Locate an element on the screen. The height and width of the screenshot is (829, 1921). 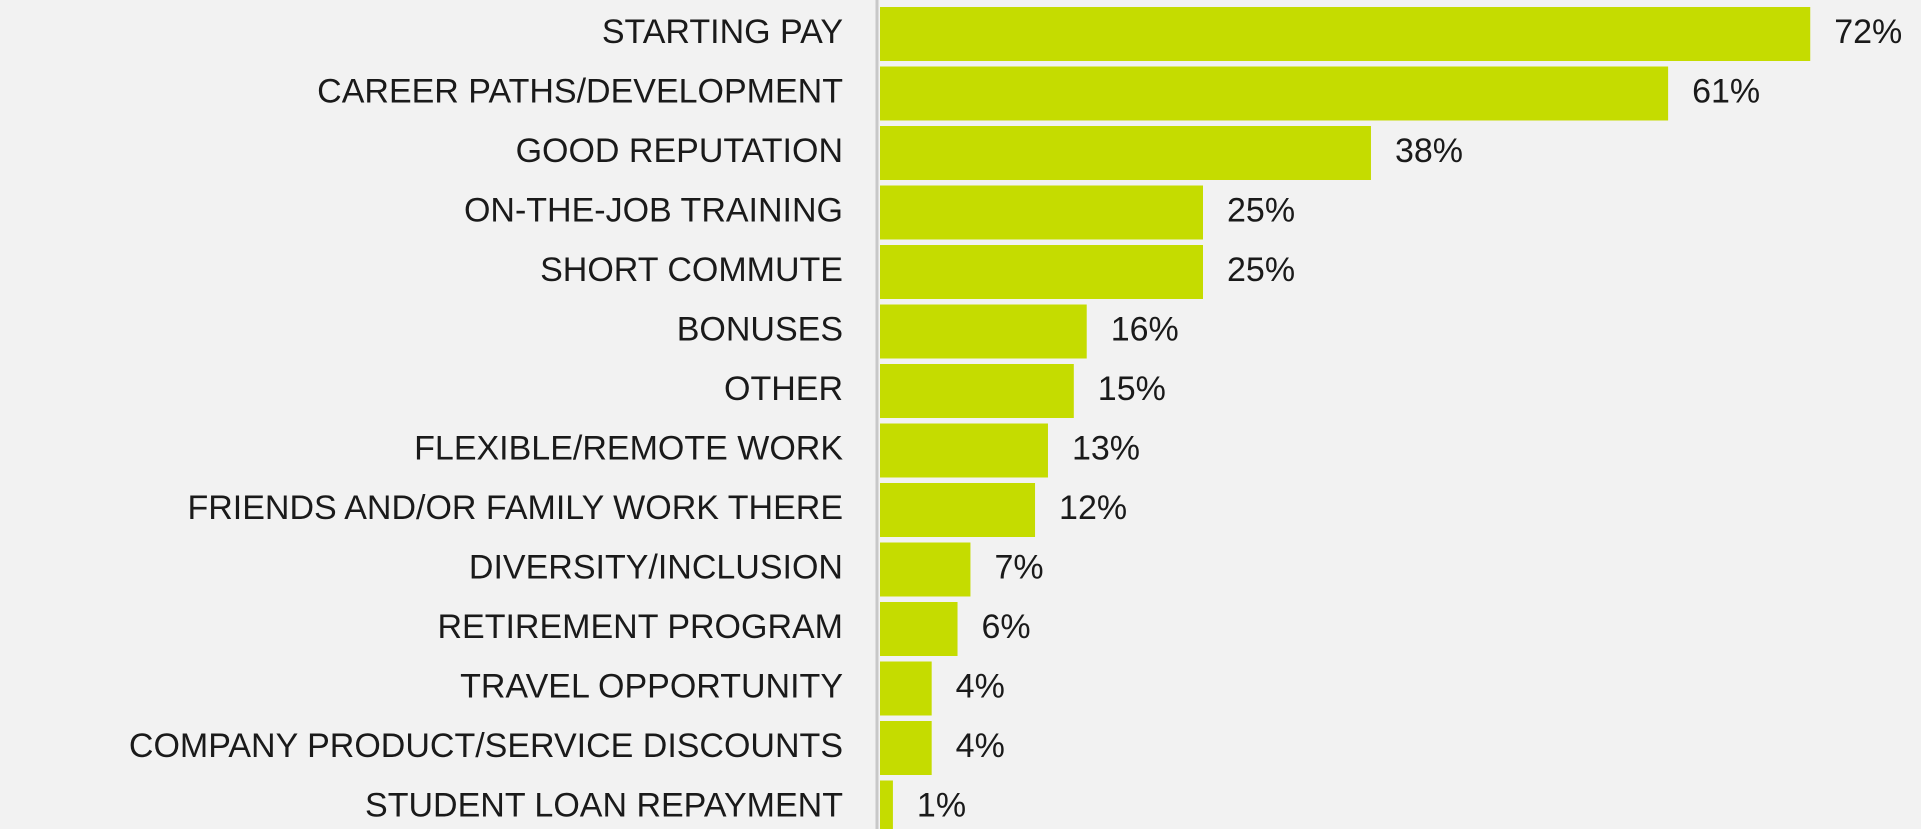
value-label: 38% is located at coordinates (1429, 151).